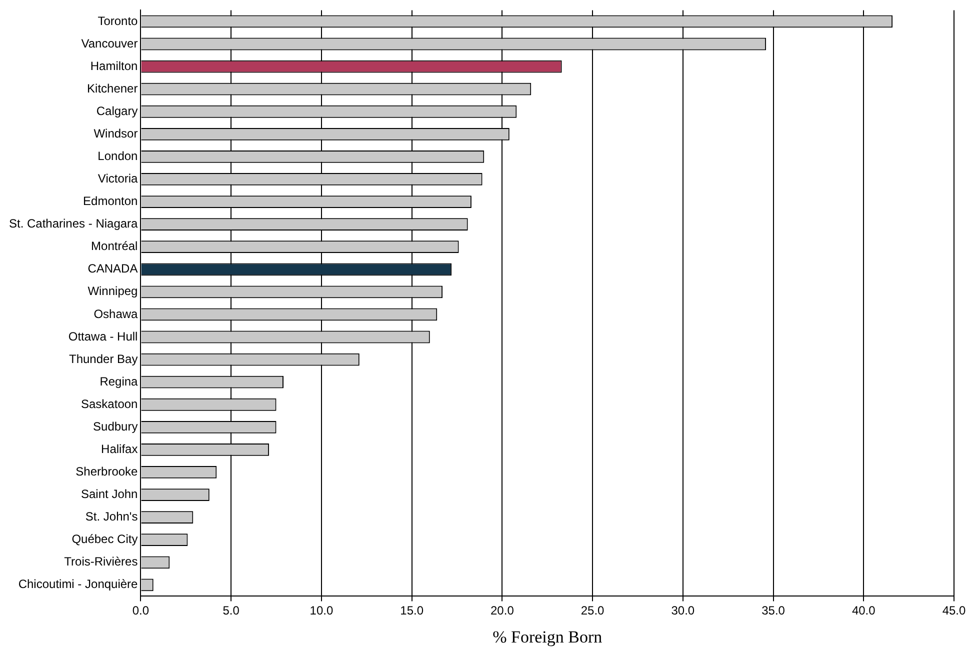  What do you see at coordinates (111, 517) in the screenshot?
I see `y-tick-label: St. John's` at bounding box center [111, 517].